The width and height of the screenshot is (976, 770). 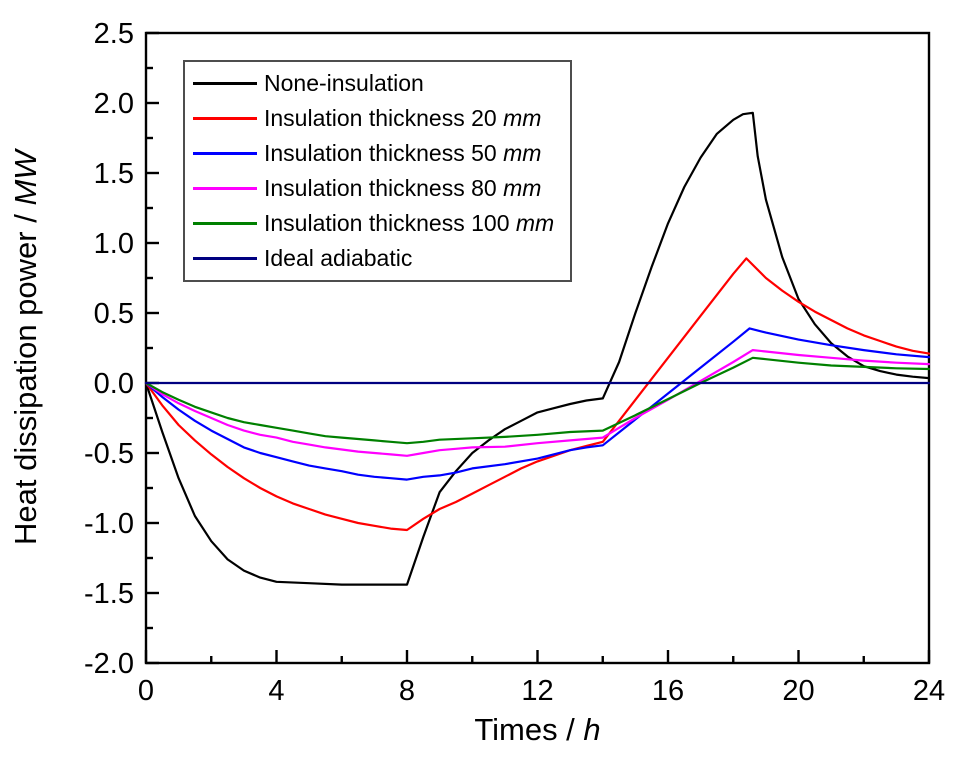 I want to click on legend-label: Insulation thickness 20 mm, so click(x=403, y=118).